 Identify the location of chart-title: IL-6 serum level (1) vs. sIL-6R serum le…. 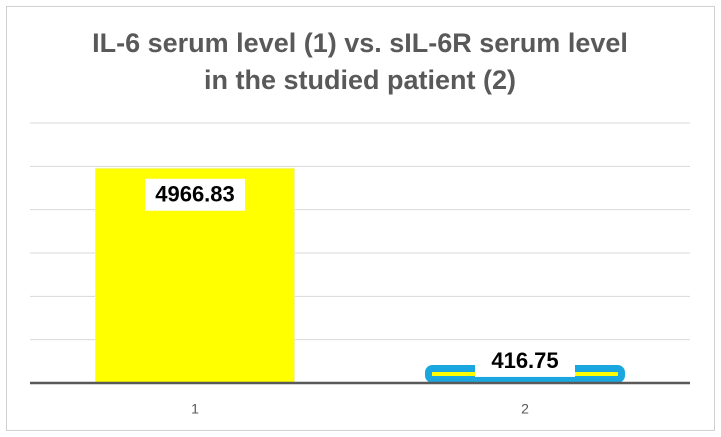
(360, 43).